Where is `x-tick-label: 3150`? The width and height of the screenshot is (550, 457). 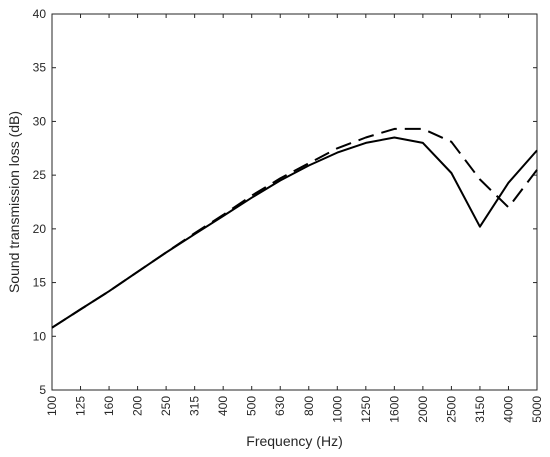
x-tick-label: 3150 is located at coordinates (480, 409).